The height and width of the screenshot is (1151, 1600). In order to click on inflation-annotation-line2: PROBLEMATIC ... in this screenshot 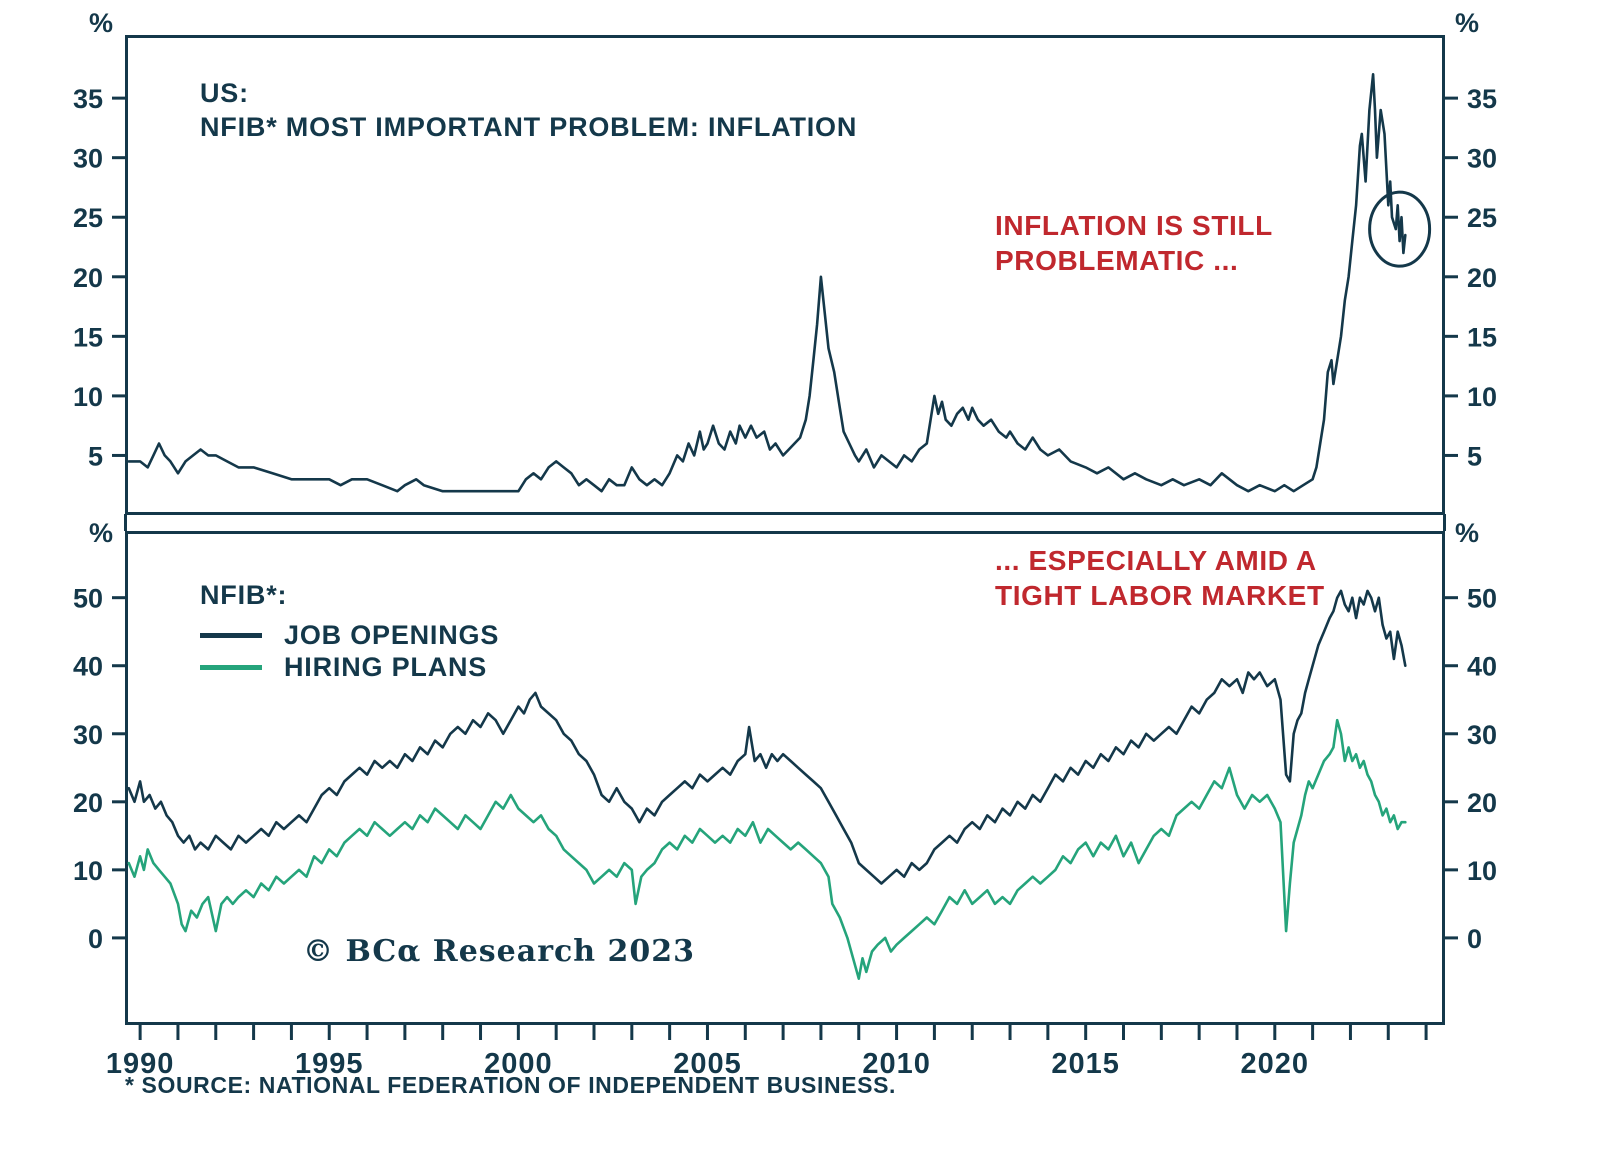, I will do `click(1117, 260)`.